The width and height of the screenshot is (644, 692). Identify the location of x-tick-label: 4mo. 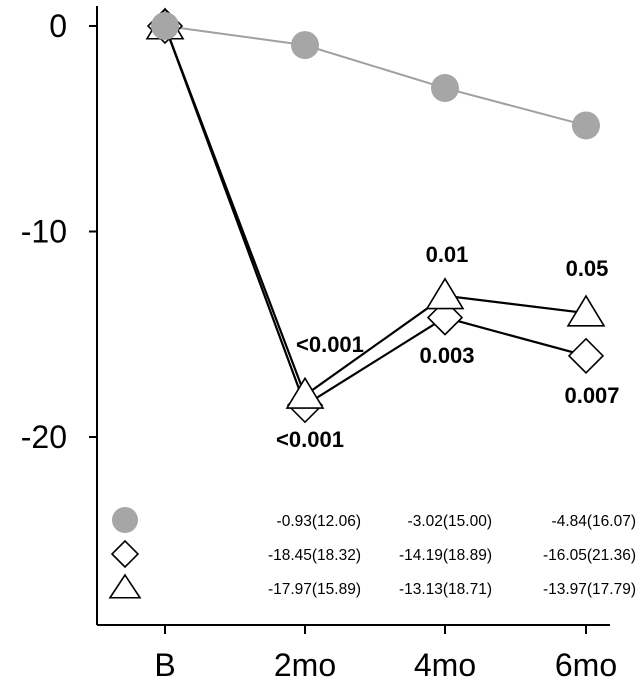
(445, 665).